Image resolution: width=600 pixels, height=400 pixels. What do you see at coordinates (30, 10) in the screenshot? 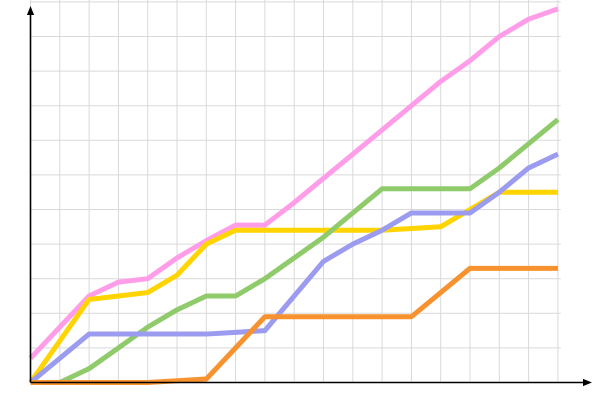
I see `y-axis-arrow-icon` at bounding box center [30, 10].